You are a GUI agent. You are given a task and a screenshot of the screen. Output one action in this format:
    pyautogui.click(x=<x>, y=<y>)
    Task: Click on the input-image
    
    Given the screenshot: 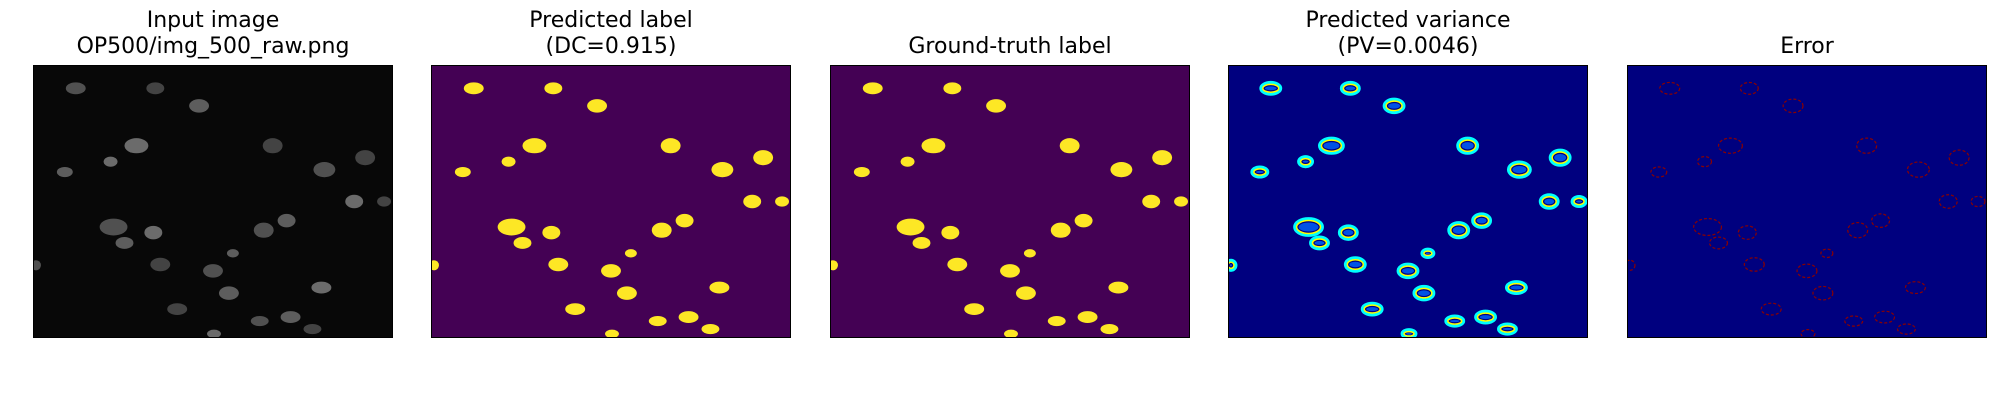 What is the action you would take?
    pyautogui.click(x=213, y=201)
    